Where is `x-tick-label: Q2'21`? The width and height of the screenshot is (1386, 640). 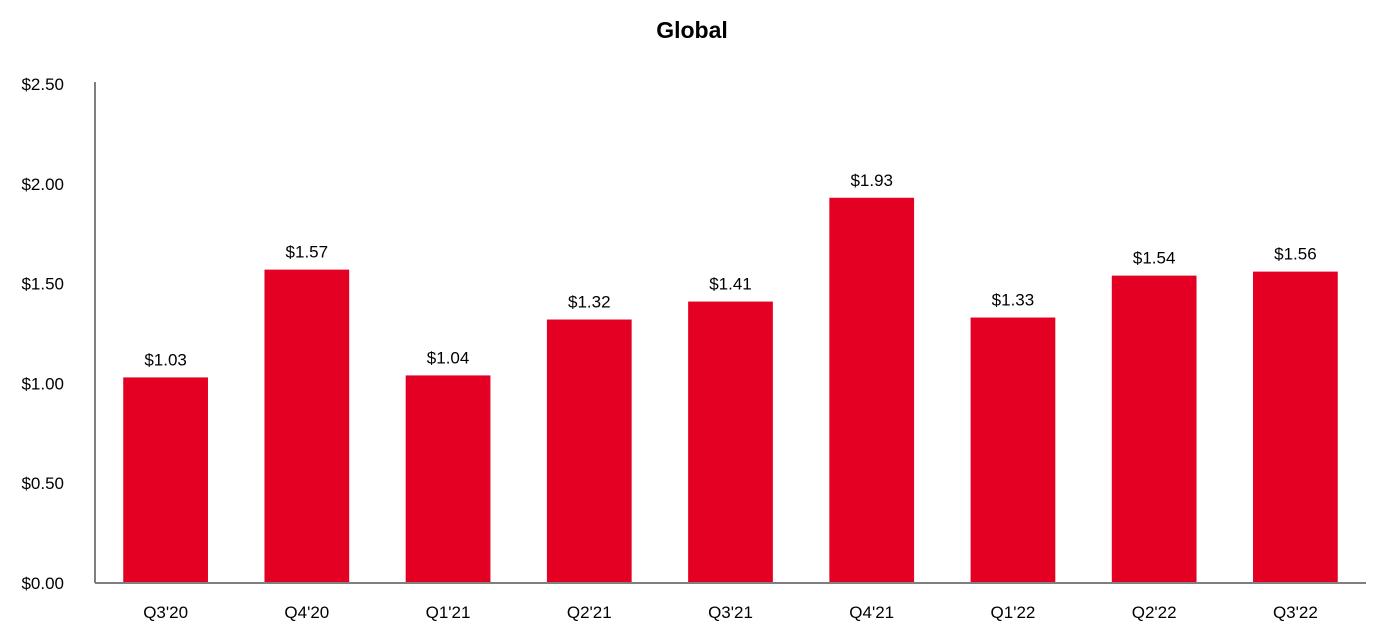 x-tick-label: Q2'21 is located at coordinates (589, 612).